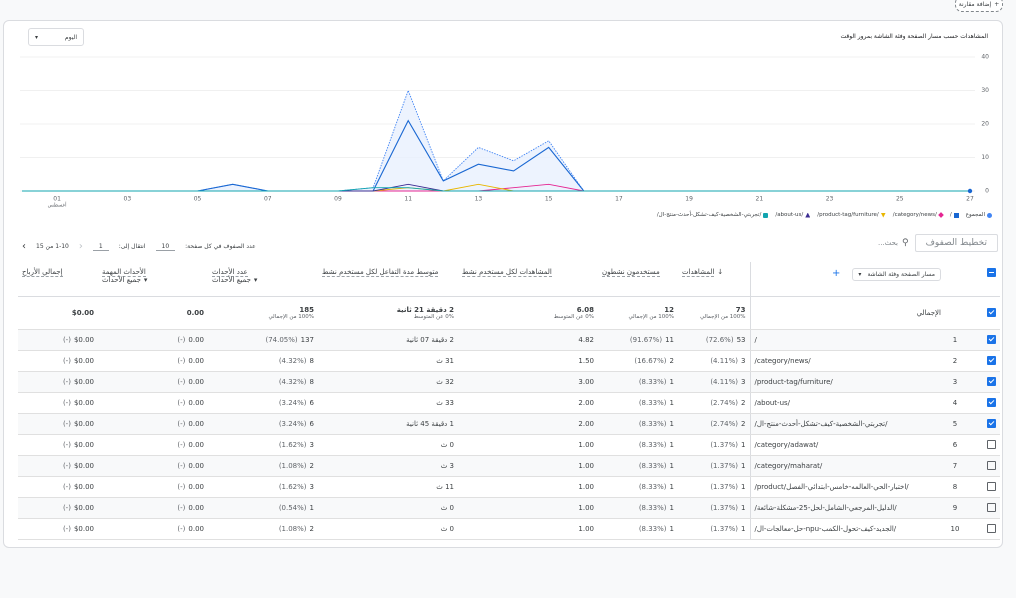 This screenshot has width=1016, height=598. What do you see at coordinates (447, 445) in the screenshot?
I see `cell-value: 0 ث` at bounding box center [447, 445].